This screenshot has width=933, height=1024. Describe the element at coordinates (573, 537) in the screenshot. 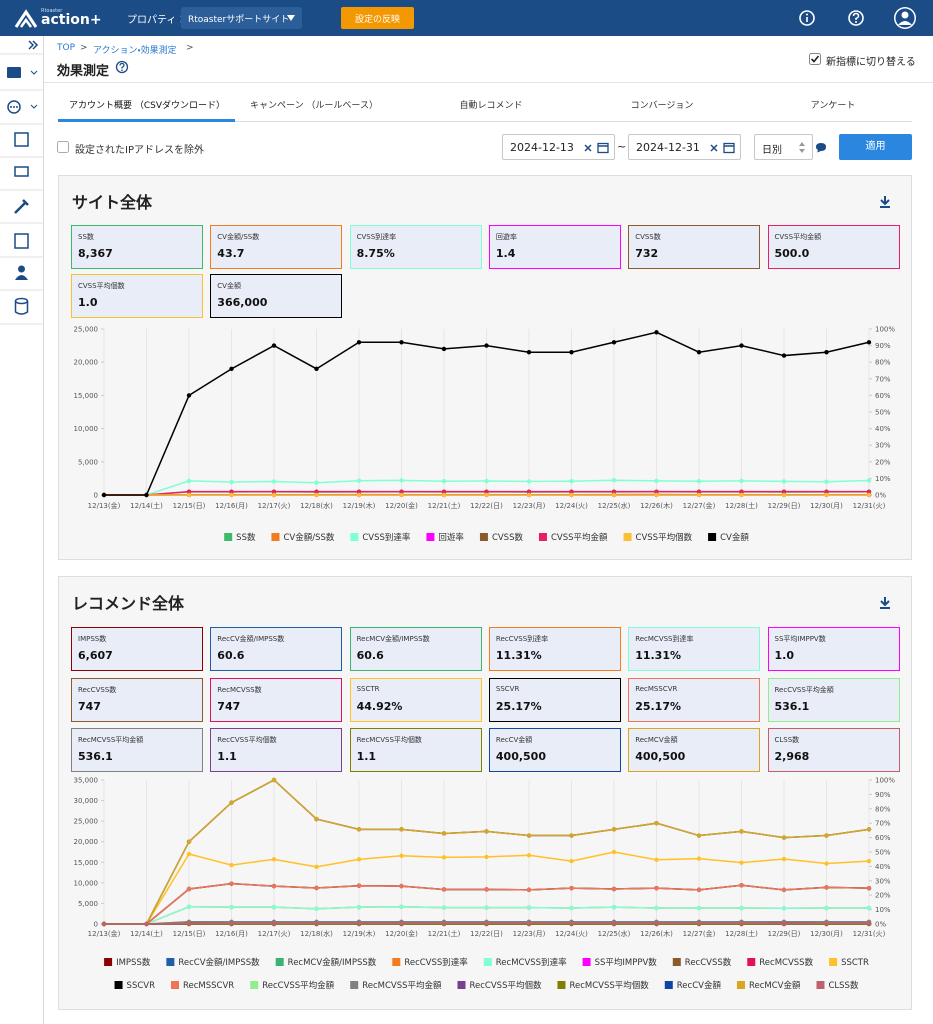

I see `legend-item: CVSS平均金額` at that location.